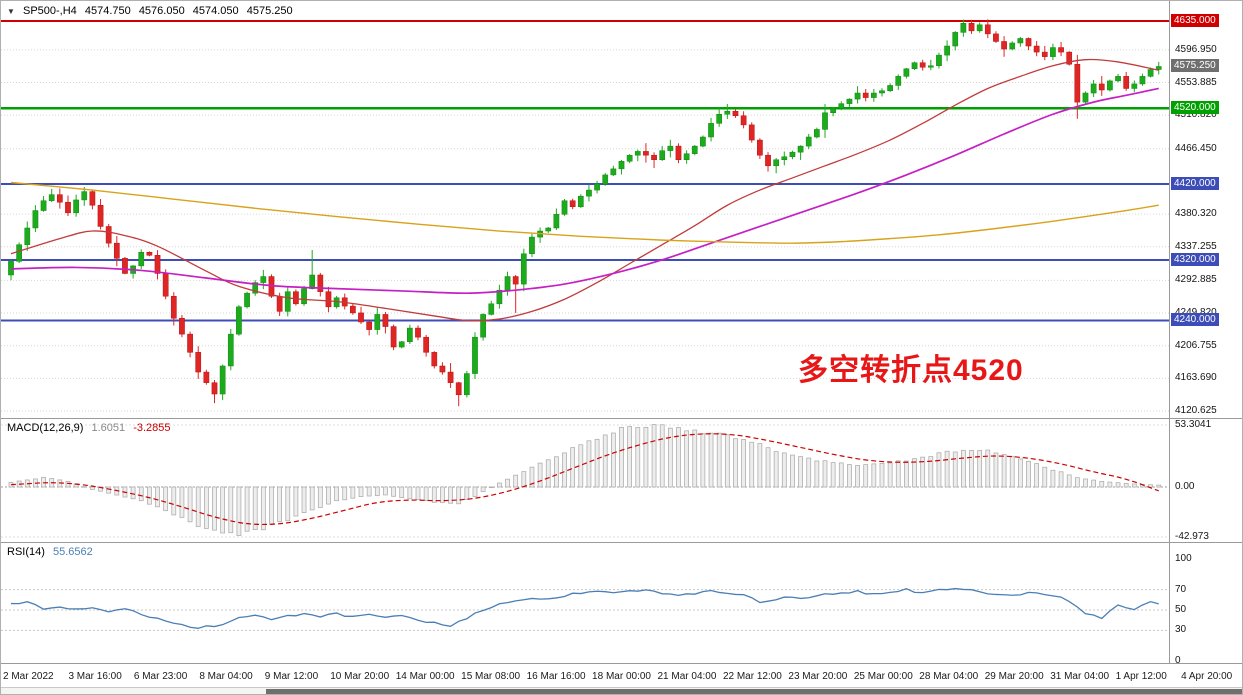 The height and width of the screenshot is (695, 1243). Describe the element at coordinates (161, 11) in the screenshot. I see `ohlc-high: 4576.050` at that location.